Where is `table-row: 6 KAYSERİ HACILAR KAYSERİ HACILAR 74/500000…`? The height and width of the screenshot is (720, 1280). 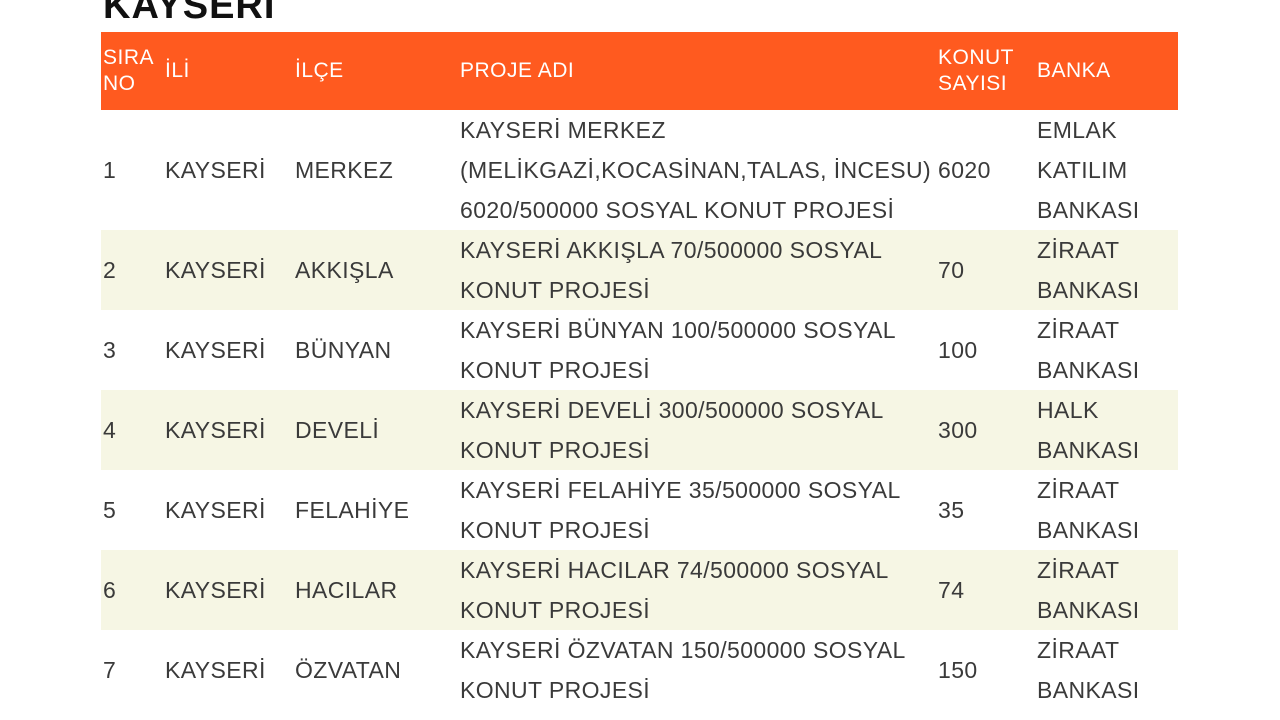
table-row: 6 KAYSERİ HACILAR KAYSERİ HACILAR 74/500000… is located at coordinates (639, 590).